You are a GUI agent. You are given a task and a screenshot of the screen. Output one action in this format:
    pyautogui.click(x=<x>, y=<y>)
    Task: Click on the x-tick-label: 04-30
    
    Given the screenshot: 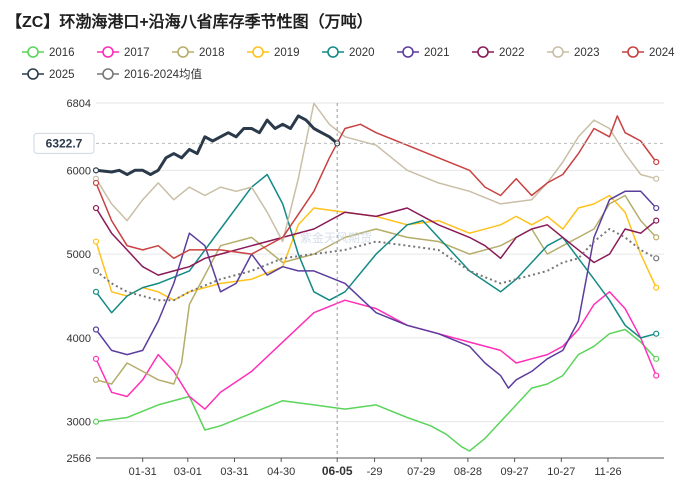 What is the action you would take?
    pyautogui.click(x=281, y=472)
    